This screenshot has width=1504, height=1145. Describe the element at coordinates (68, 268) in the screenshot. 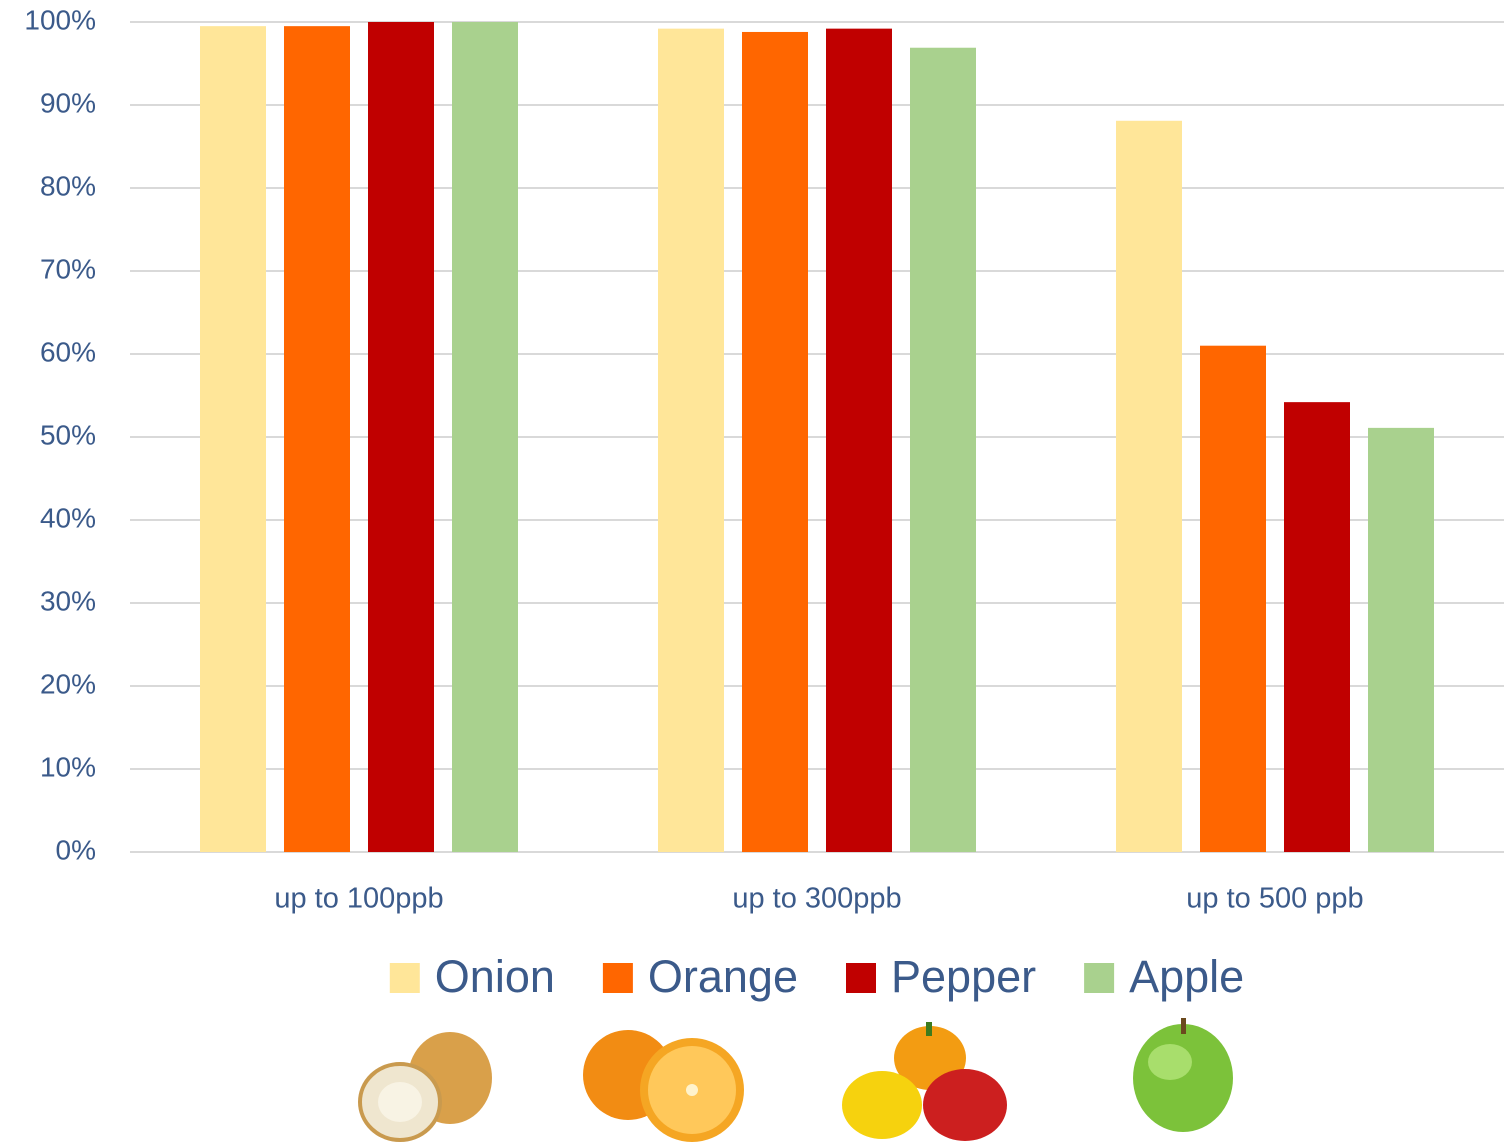

I see `y-tick-label: 70%` at that location.